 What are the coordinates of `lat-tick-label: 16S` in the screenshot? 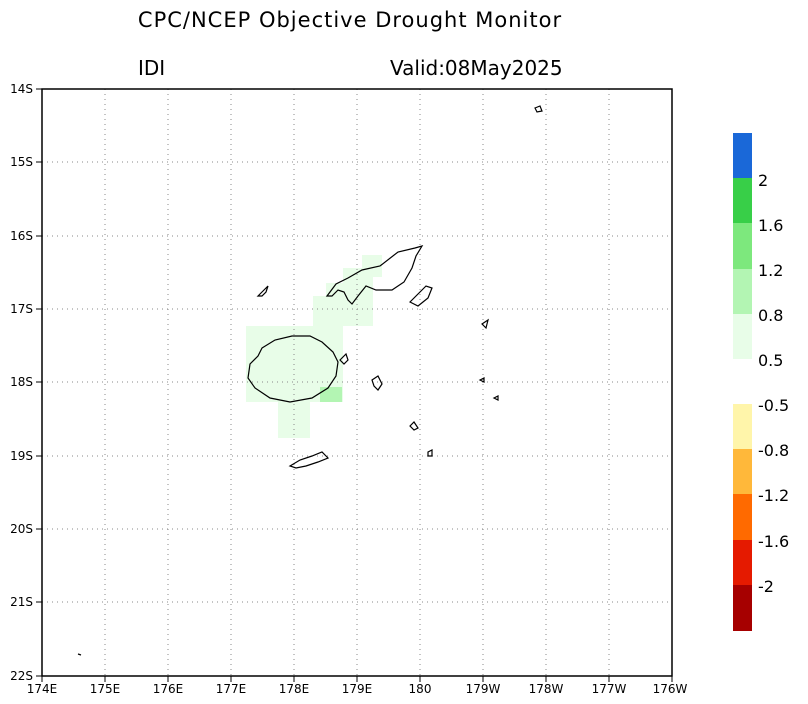 It's located at (21, 236).